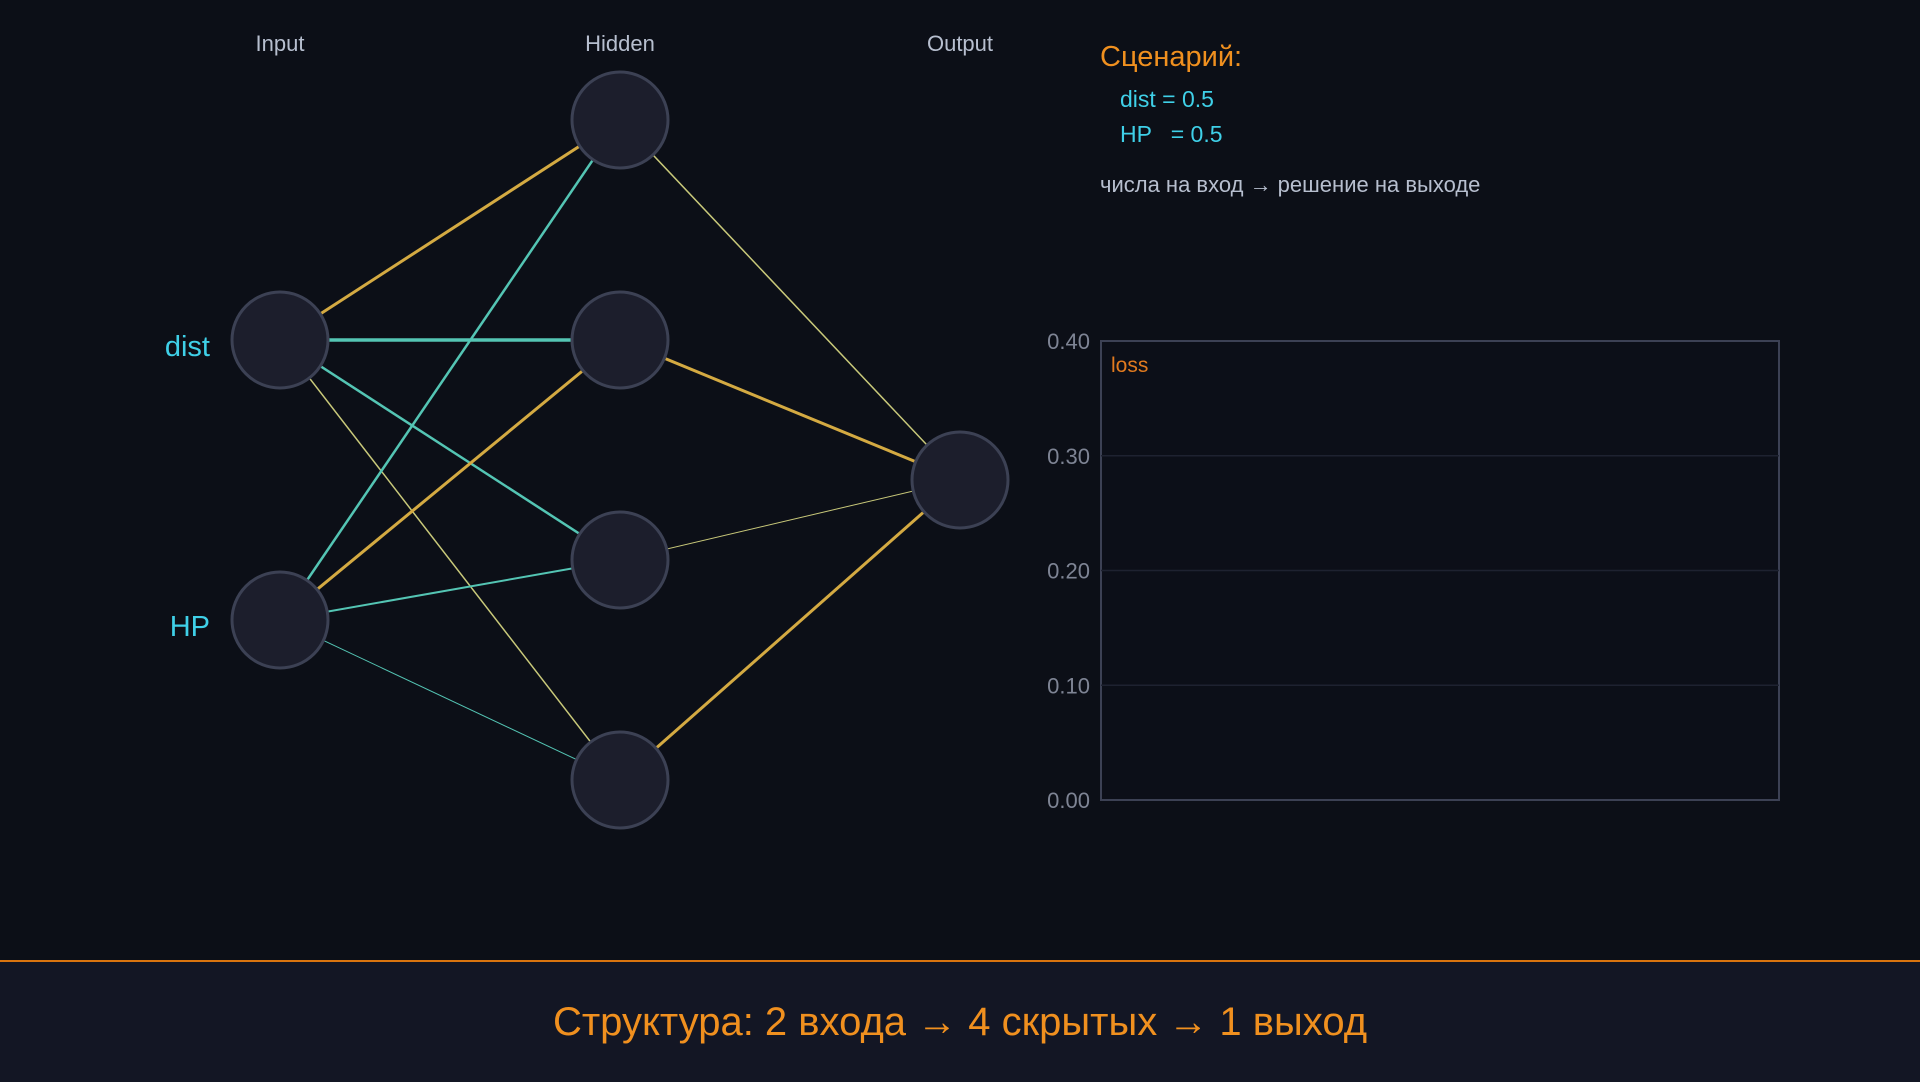  Describe the element at coordinates (450, 700) in the screenshot. I see `edge-hp-h4` at that location.